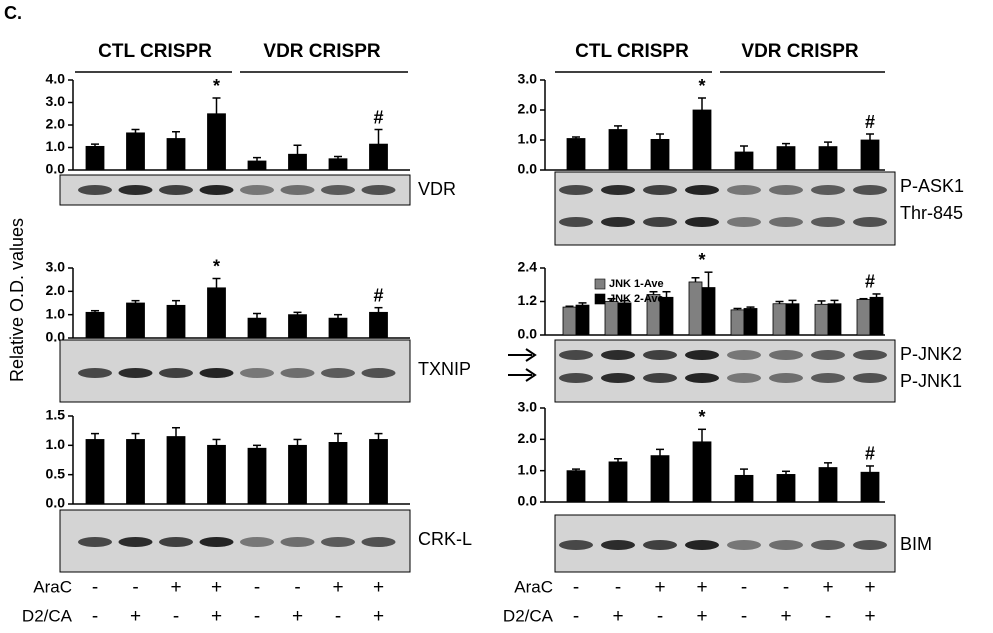  I want to click on y-tick-label: 0.5, so click(56, 473).